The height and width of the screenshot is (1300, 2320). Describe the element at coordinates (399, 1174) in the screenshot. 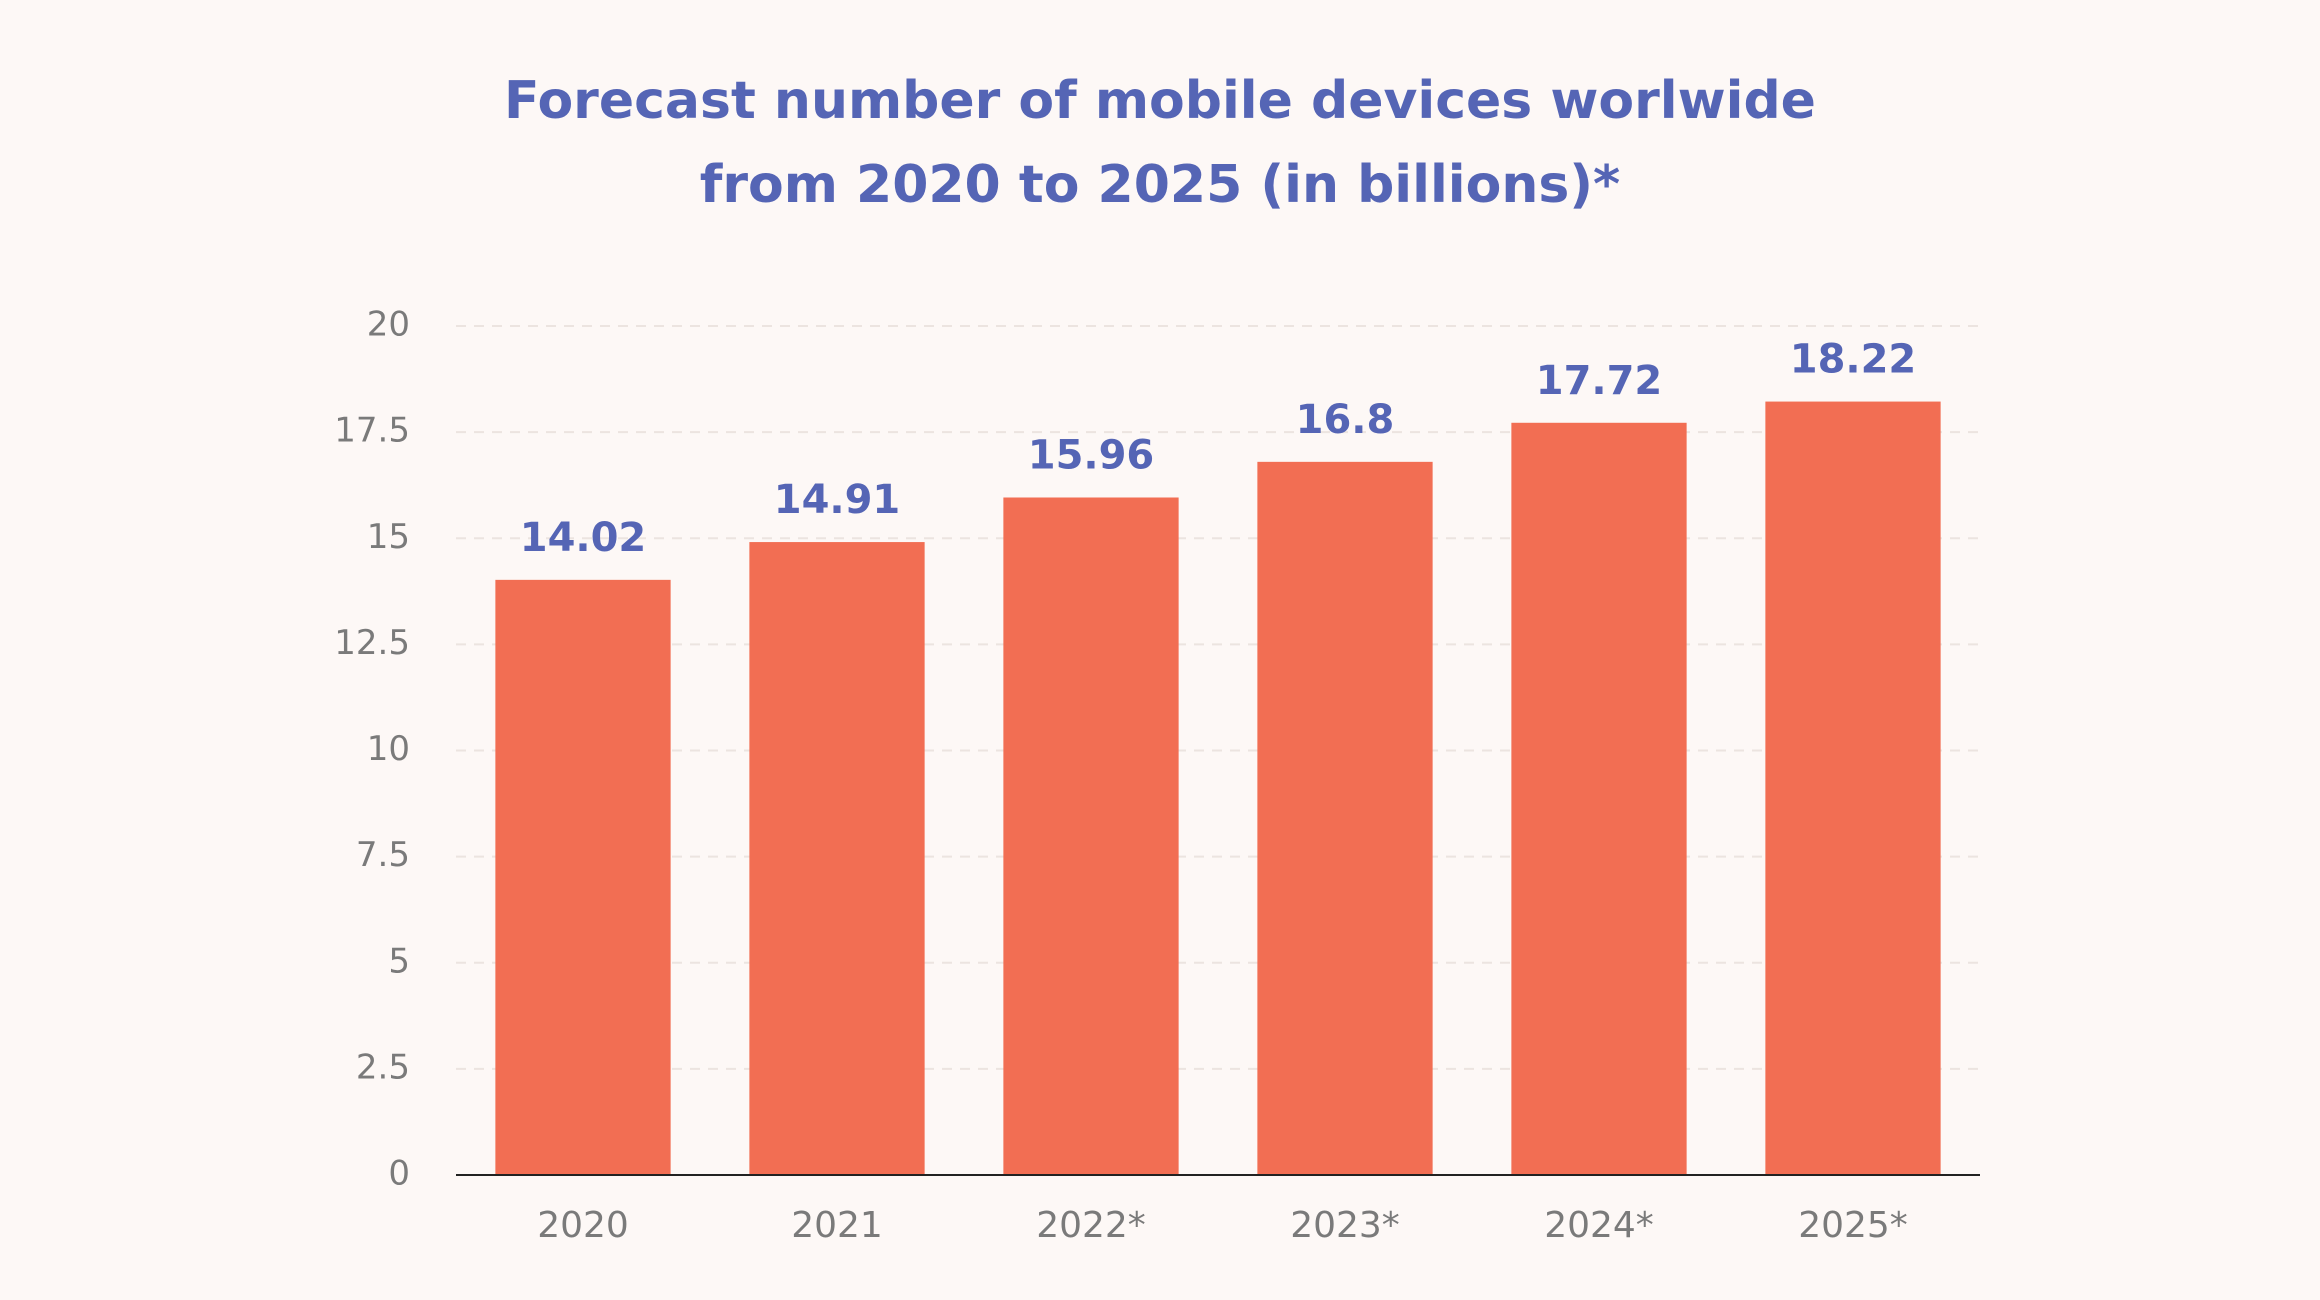

I see `y-tick-label: 0` at that location.